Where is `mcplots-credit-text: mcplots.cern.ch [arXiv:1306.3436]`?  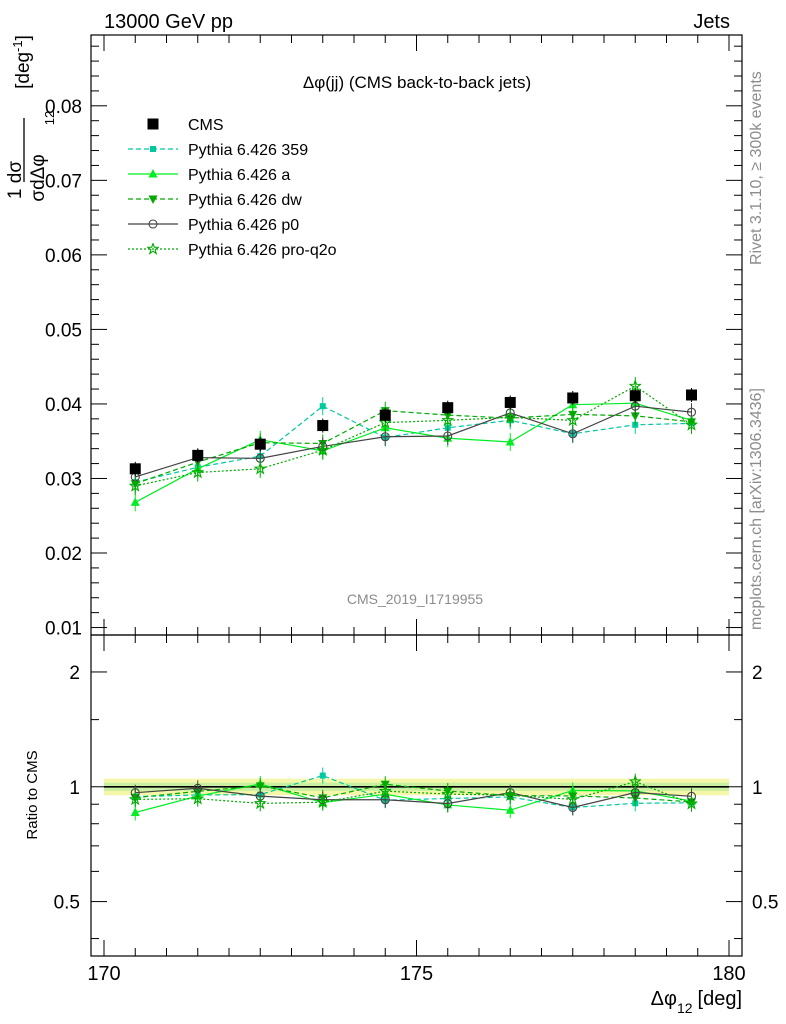 mcplots-credit-text: mcplots.cern.ch [arXiv:1306.3436] is located at coordinates (756, 509).